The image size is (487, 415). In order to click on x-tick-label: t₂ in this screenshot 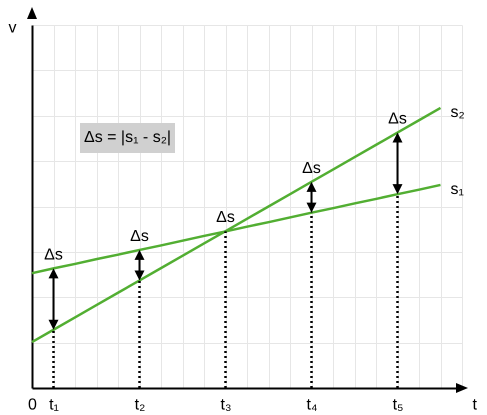, I will do `click(140, 405)`.